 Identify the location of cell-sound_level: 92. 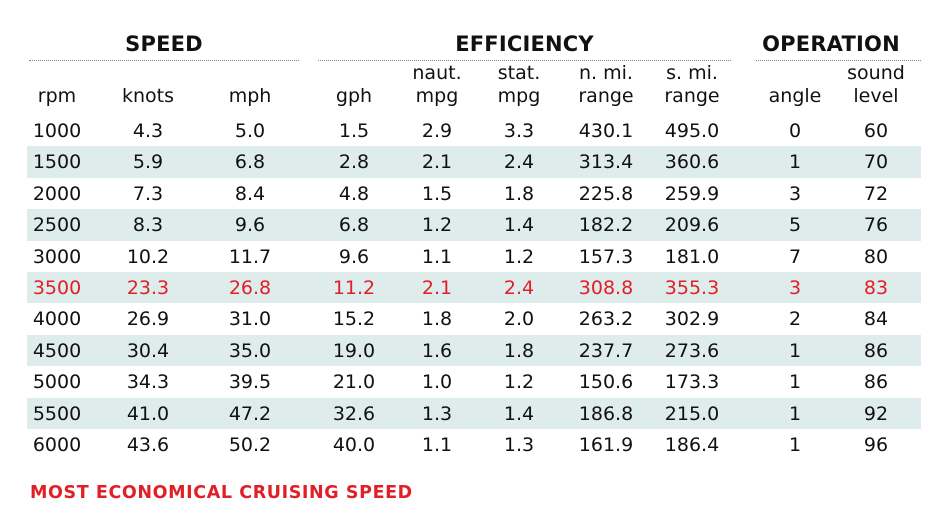
(876, 413).